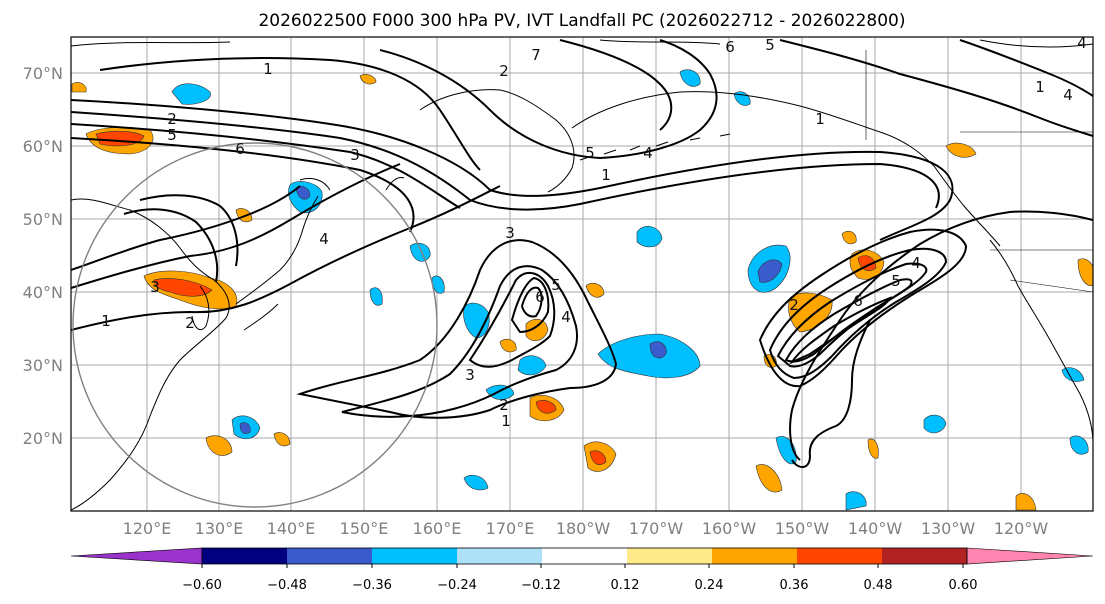  I want to click on coastline-east-asia, so click(150, 354).